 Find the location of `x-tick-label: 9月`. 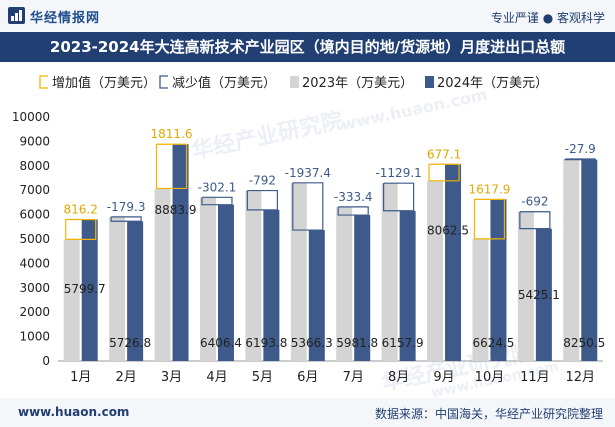

x-tick-label: 9月 is located at coordinates (443, 377).